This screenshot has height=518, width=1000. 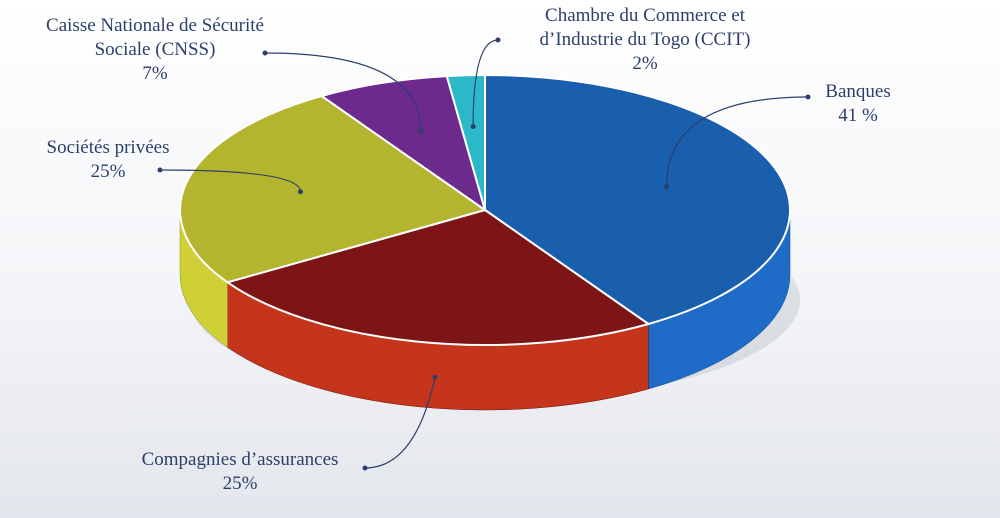 I want to click on category-name: Compagnies d’assurances, so click(x=240, y=459).